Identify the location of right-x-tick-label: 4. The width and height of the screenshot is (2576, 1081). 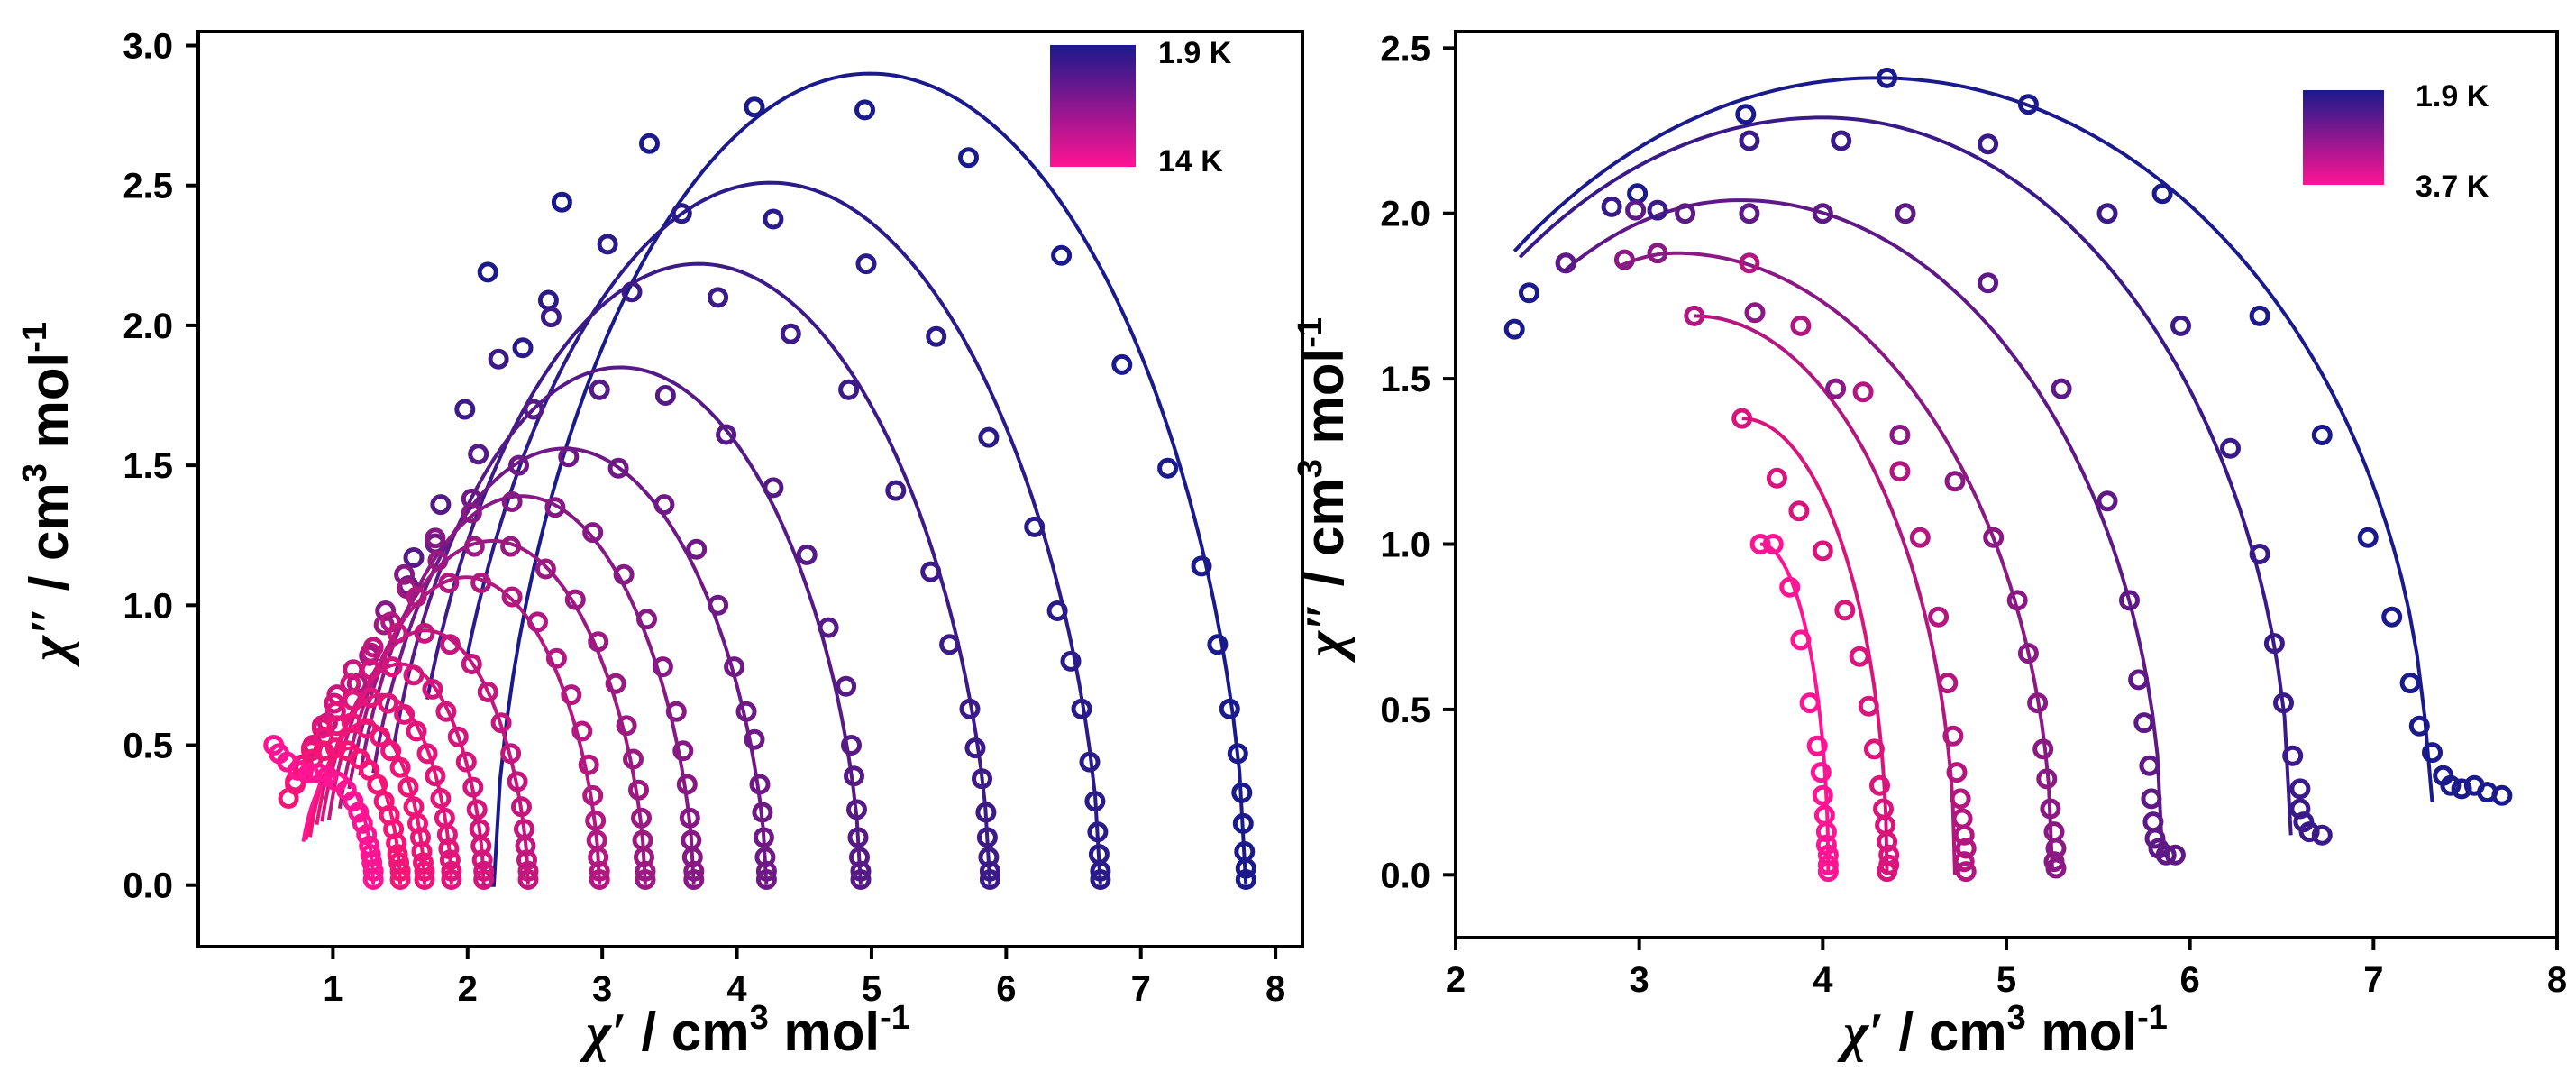
(1823, 980).